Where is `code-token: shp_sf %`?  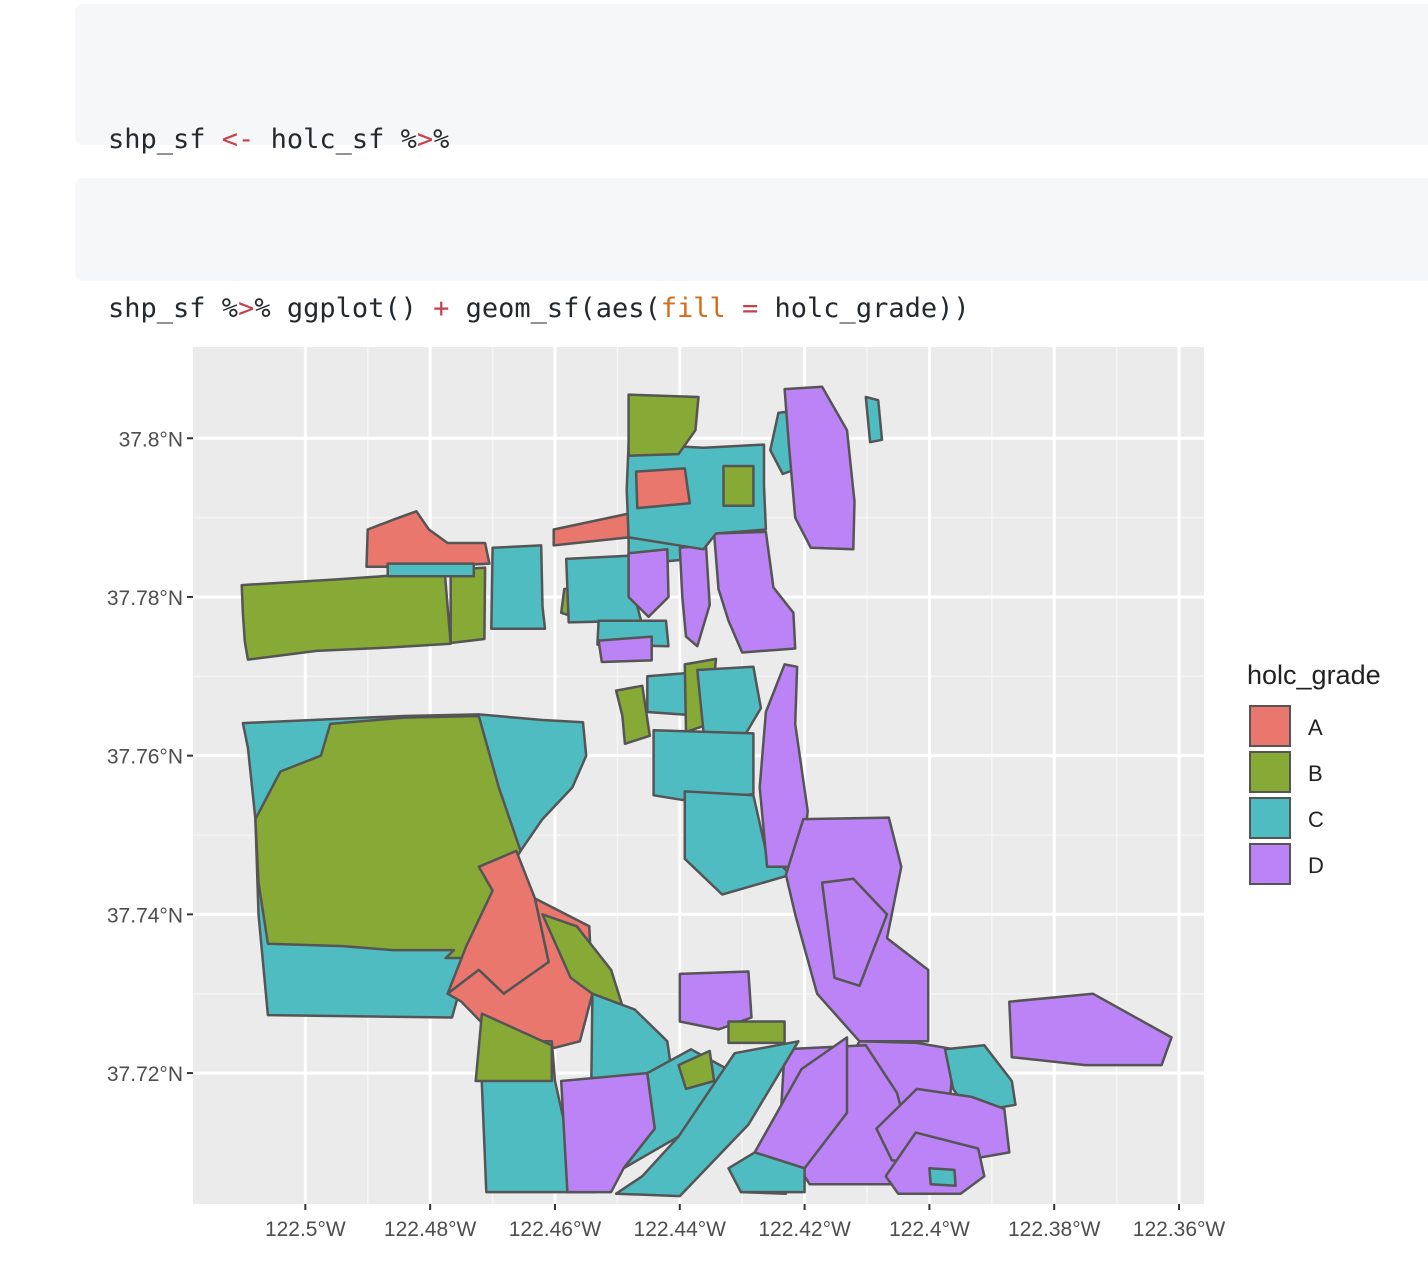 code-token: shp_sf % is located at coordinates (173, 308).